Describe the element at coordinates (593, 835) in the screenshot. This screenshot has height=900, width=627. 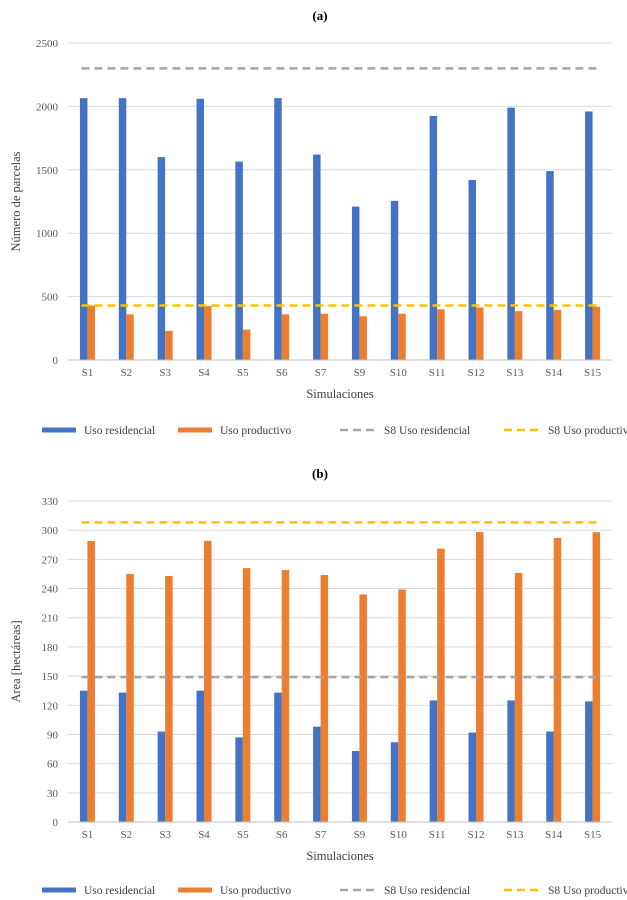
I see `chart-b-x-tick-label: S15` at that location.